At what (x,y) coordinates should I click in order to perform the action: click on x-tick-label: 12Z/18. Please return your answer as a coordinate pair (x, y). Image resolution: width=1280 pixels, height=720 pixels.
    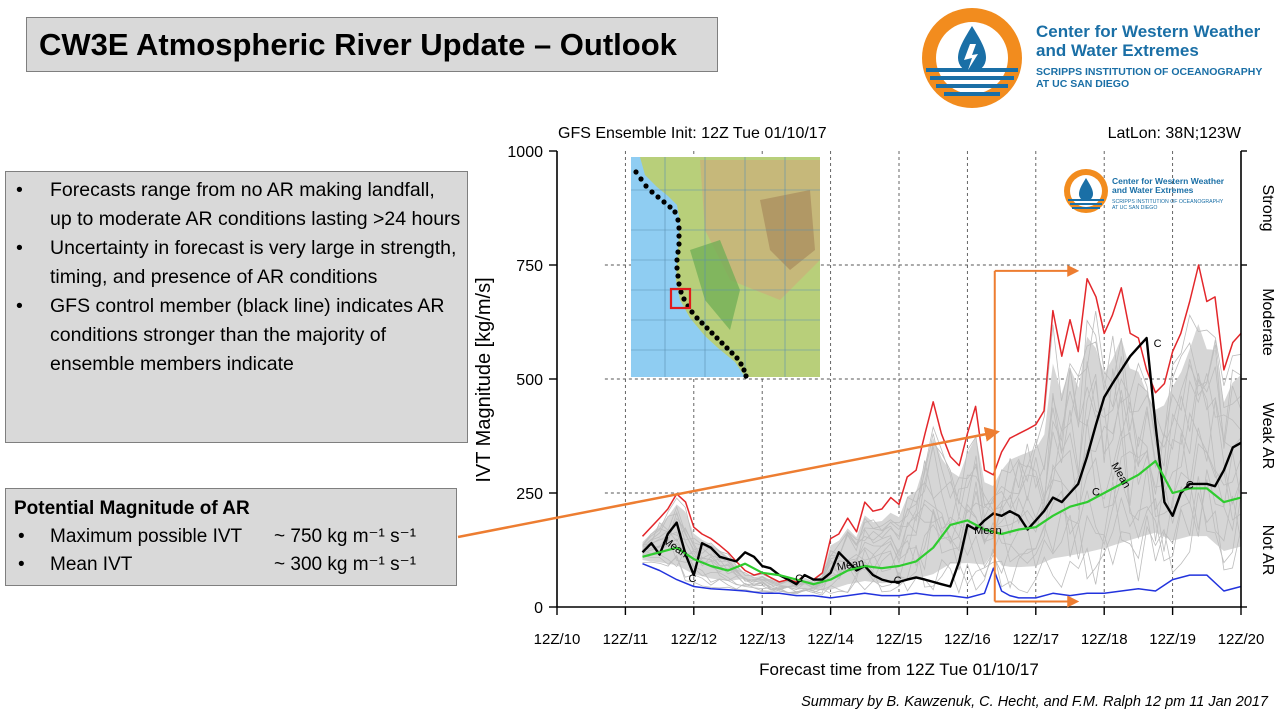
    Looking at the image, I should click on (1104, 639).